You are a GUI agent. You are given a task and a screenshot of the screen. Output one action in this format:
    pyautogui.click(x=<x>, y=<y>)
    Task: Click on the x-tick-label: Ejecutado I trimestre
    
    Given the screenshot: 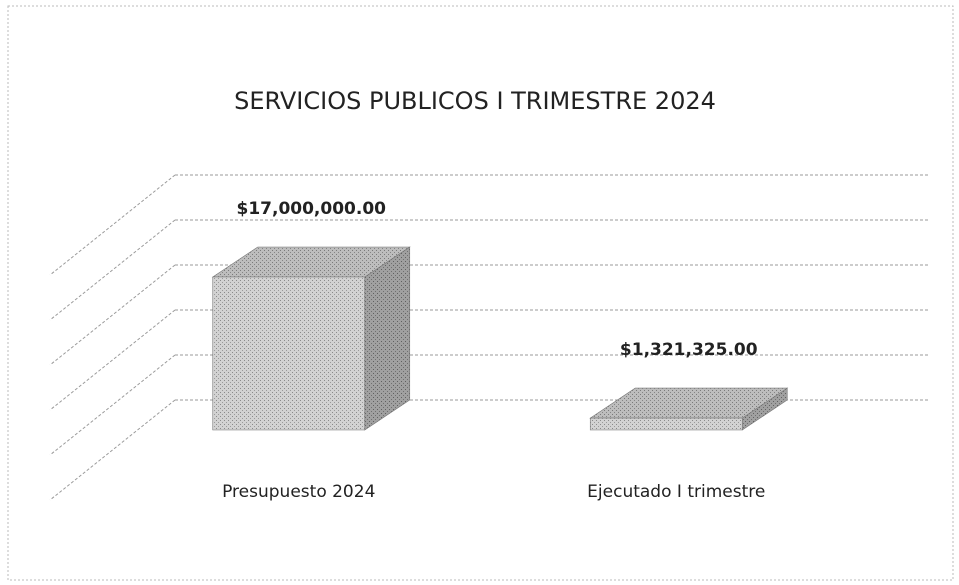 What is the action you would take?
    pyautogui.click(x=676, y=492)
    